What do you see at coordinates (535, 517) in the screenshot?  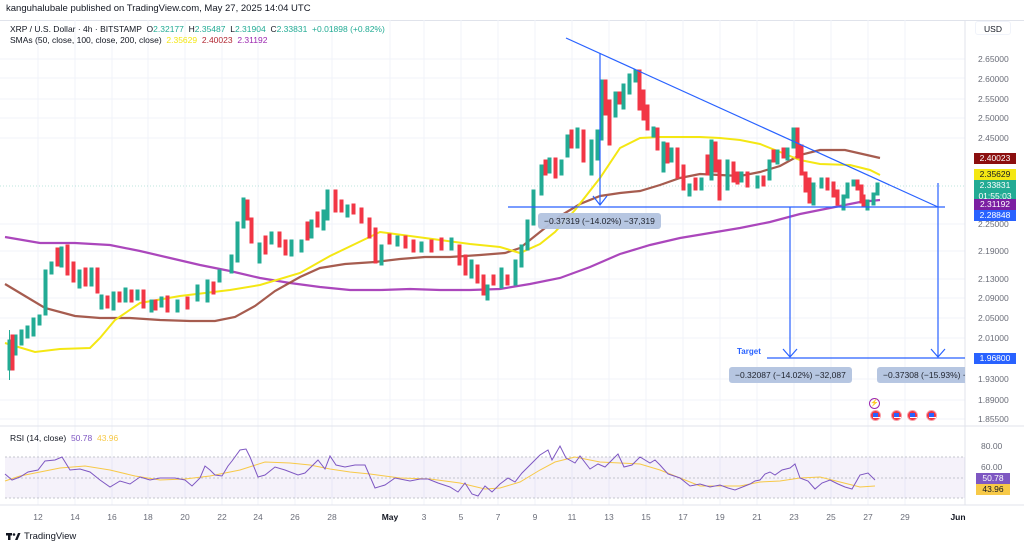 I see `time-tick: 9` at bounding box center [535, 517].